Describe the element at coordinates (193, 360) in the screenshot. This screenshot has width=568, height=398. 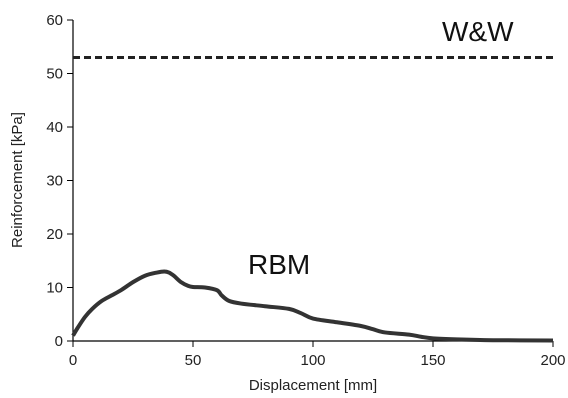
I see `x-tick-label: 50` at that location.